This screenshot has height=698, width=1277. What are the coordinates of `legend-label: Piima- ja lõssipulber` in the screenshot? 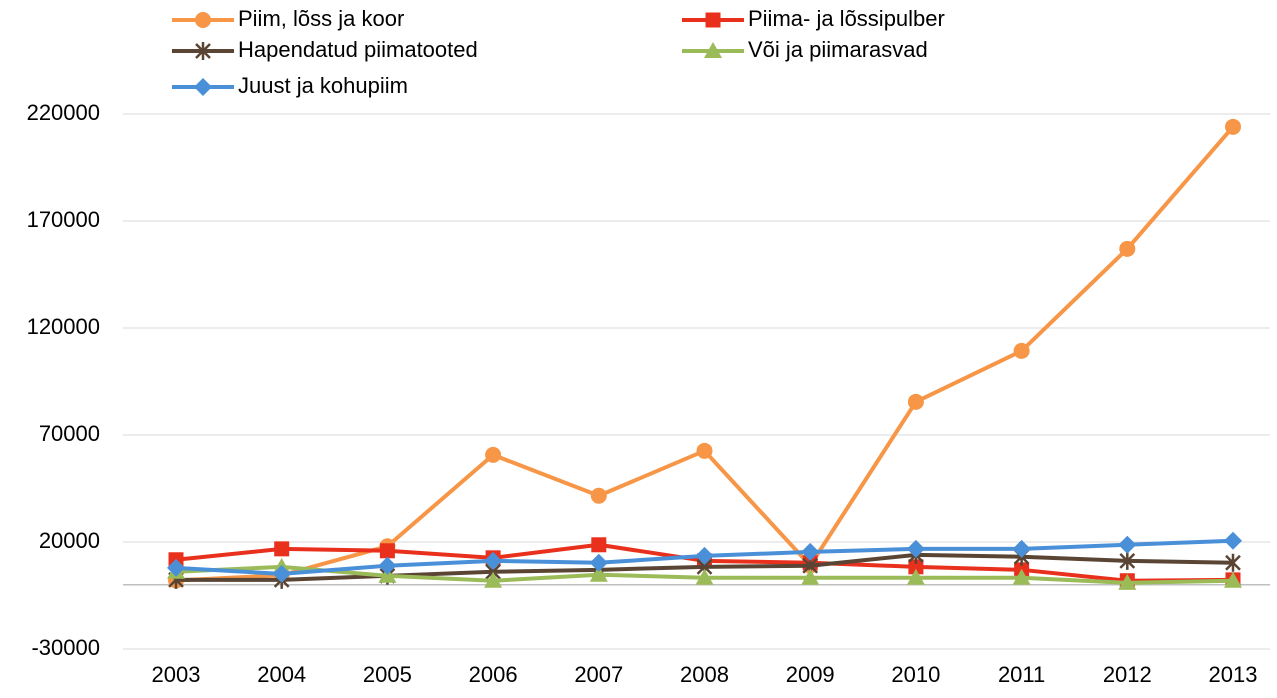 It's located at (846, 18).